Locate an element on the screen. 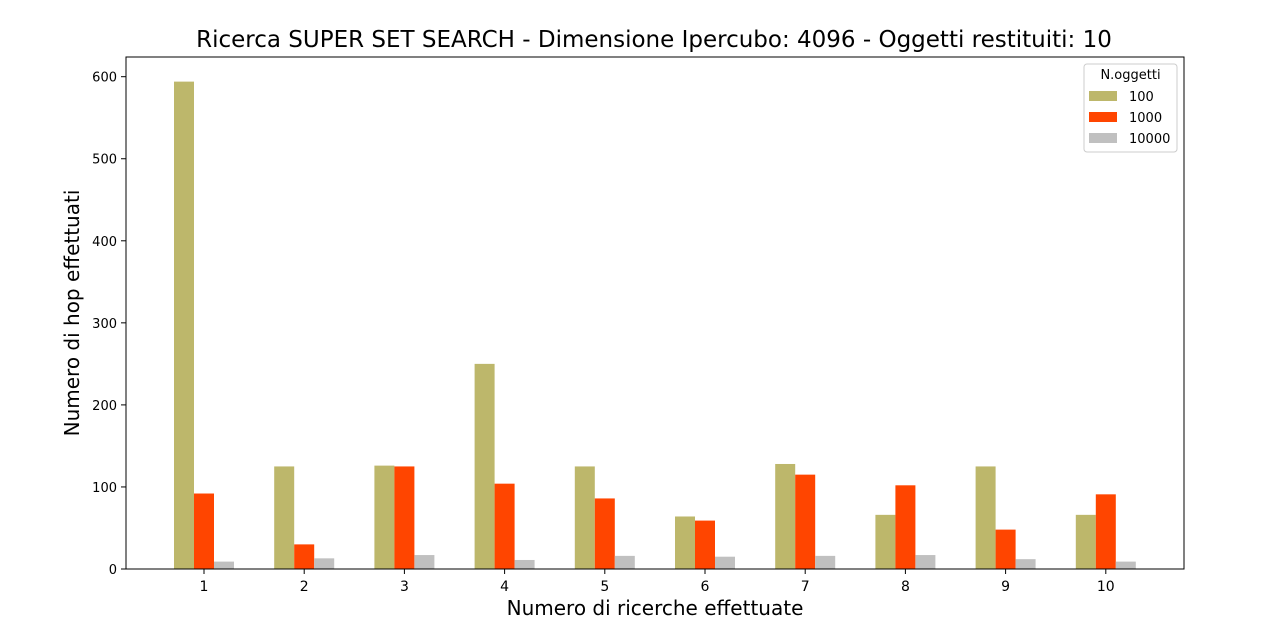 This screenshot has width=1268, height=641. x-tick-label: 3 is located at coordinates (404, 587).